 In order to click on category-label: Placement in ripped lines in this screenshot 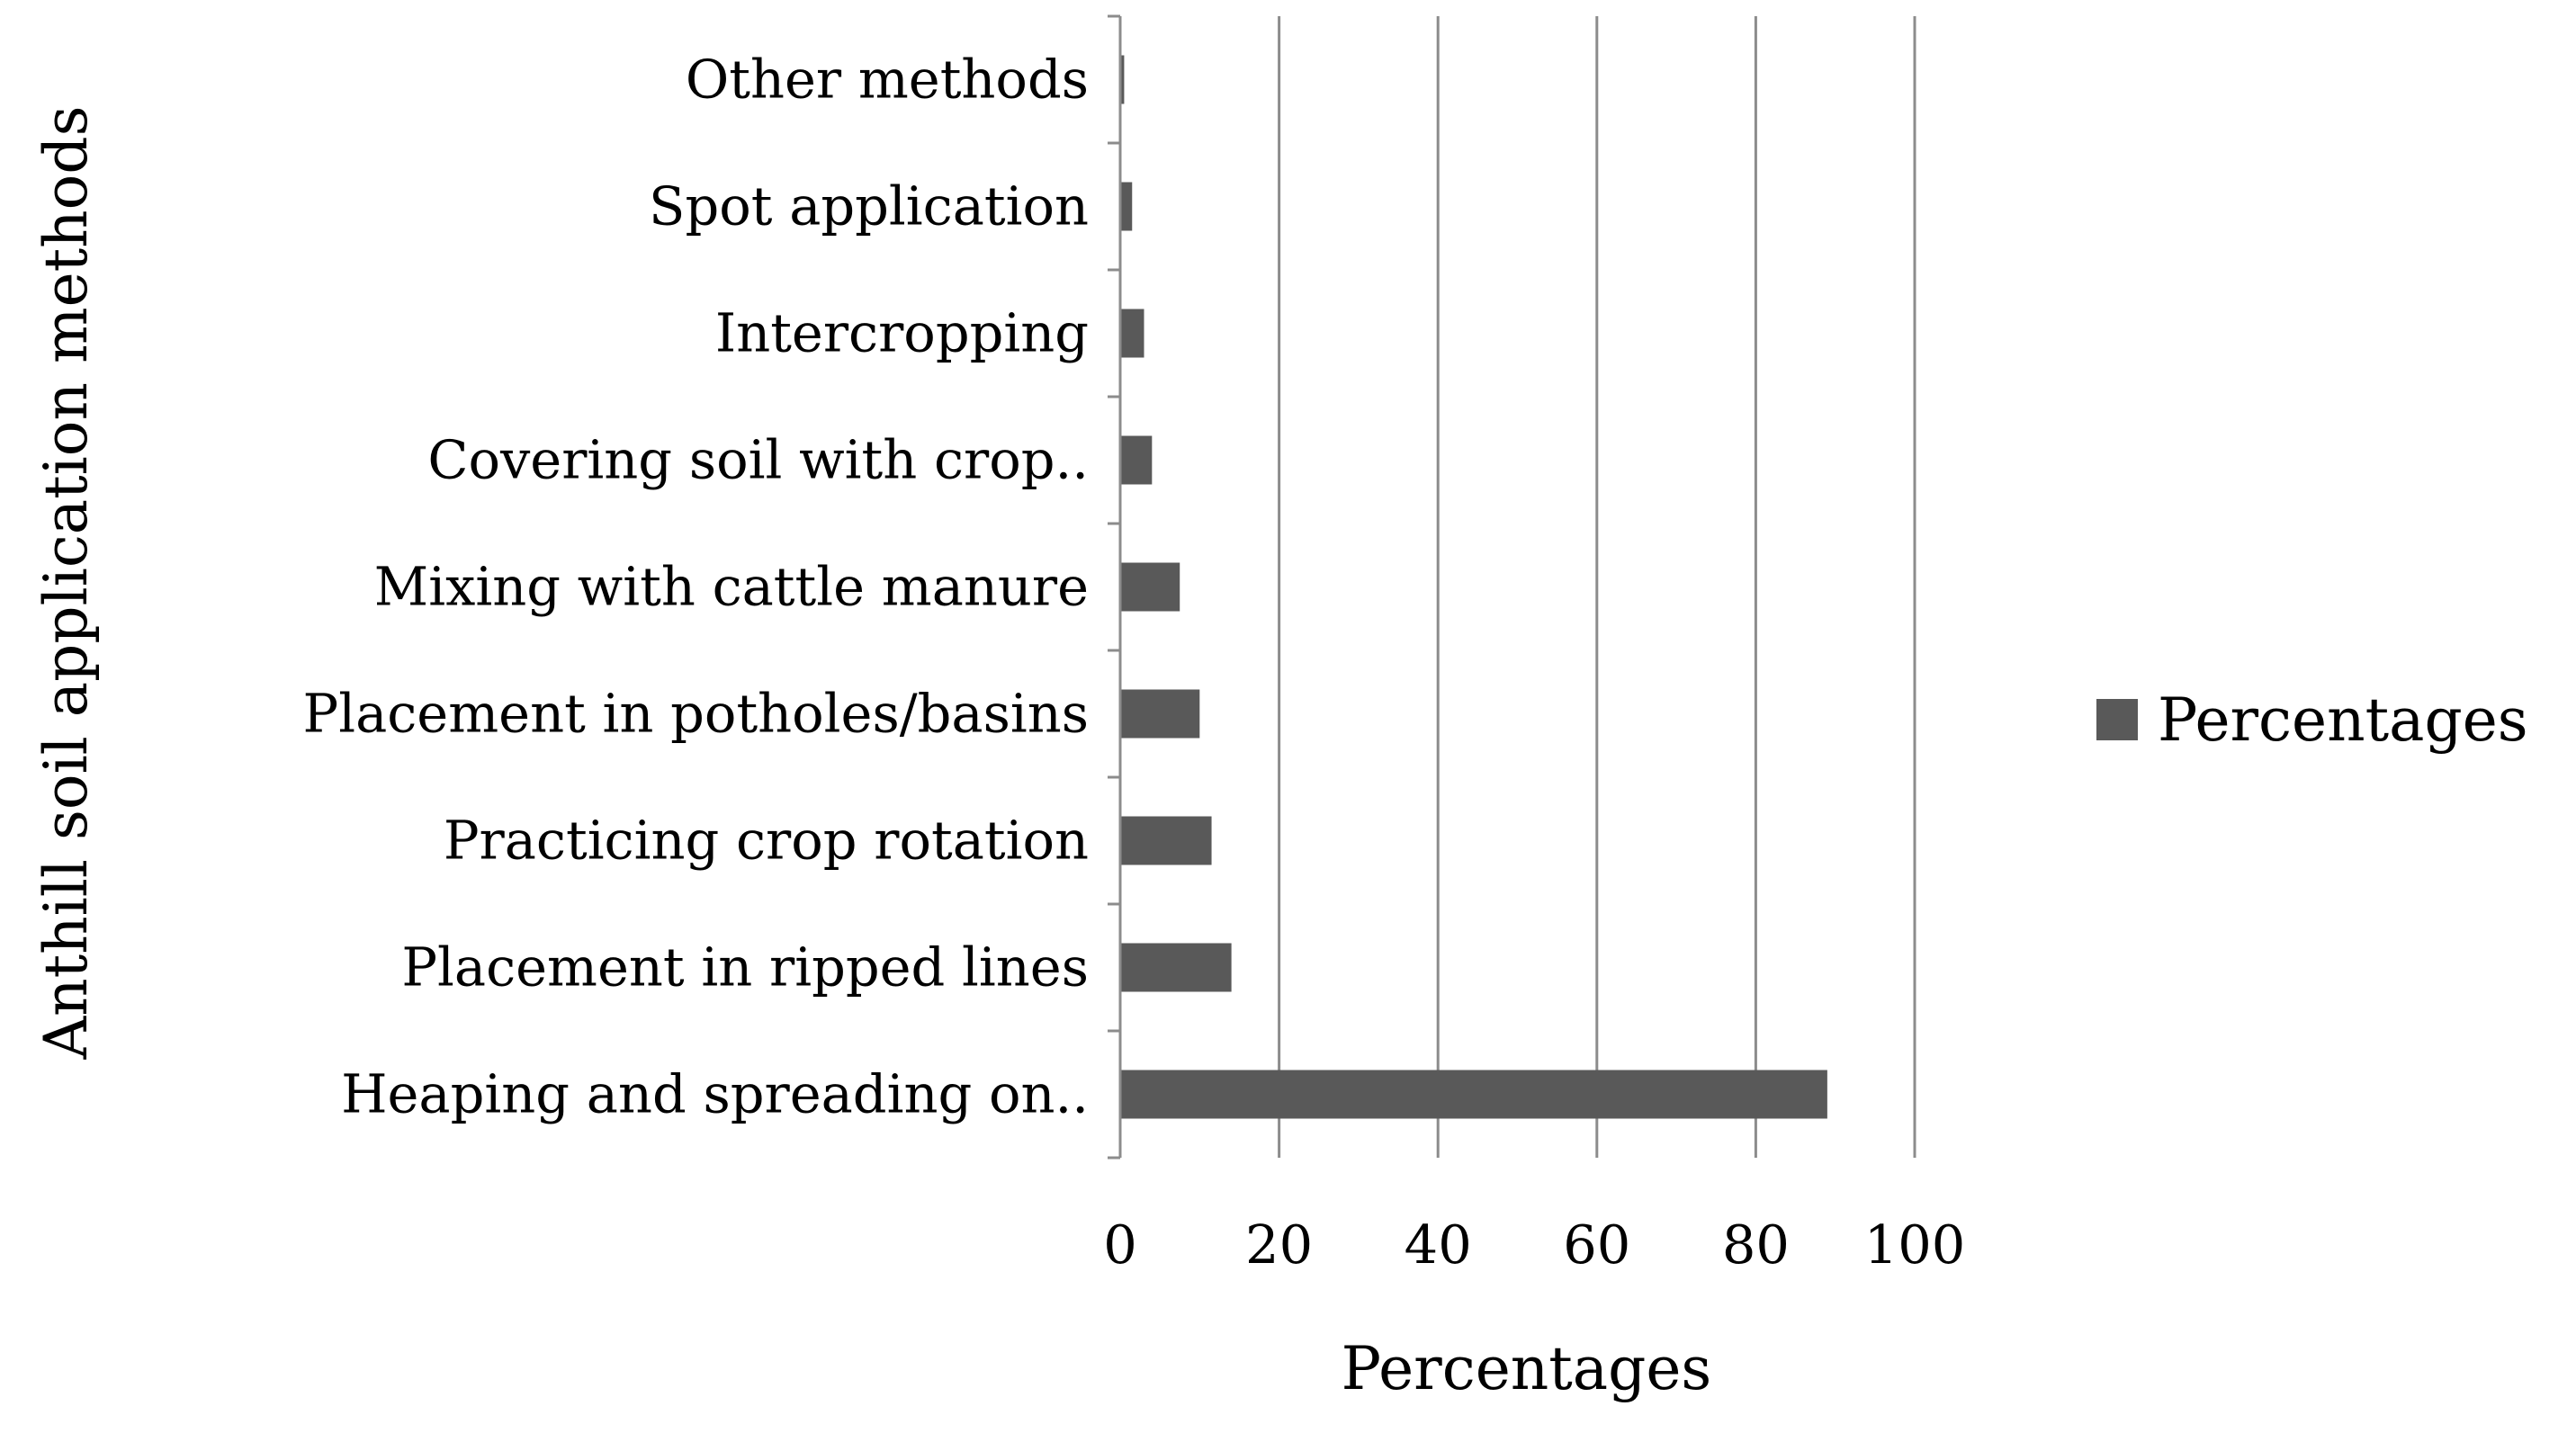, I will do `click(745, 967)`.